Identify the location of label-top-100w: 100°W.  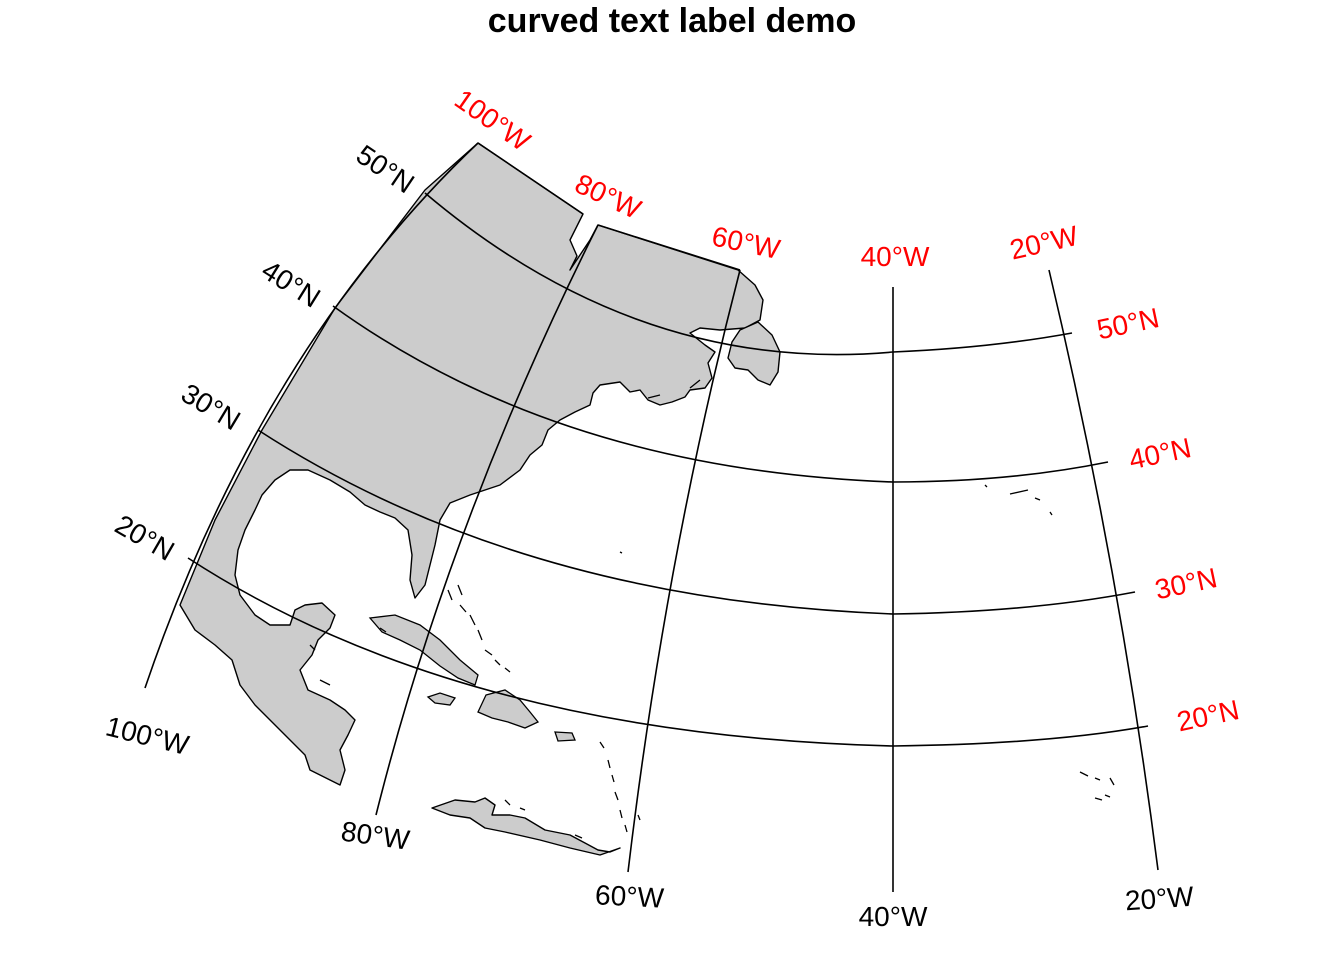
(492, 120).